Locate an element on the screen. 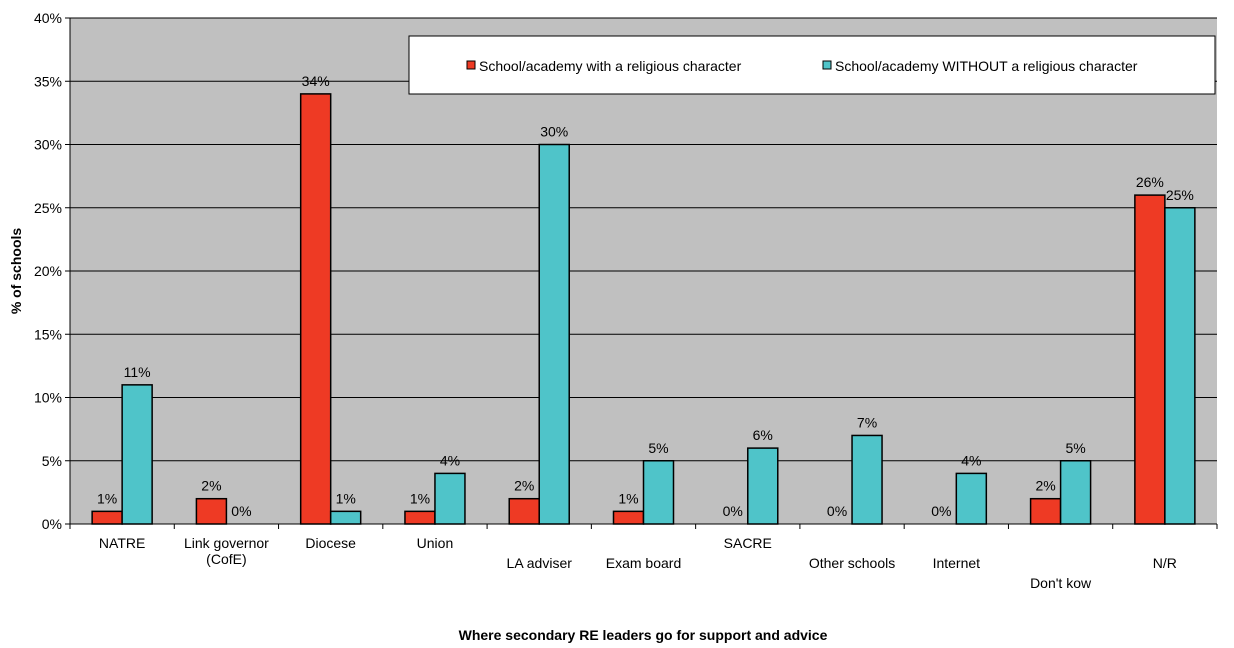 The image size is (1234, 648). category-label: Exam board is located at coordinates (643, 563).